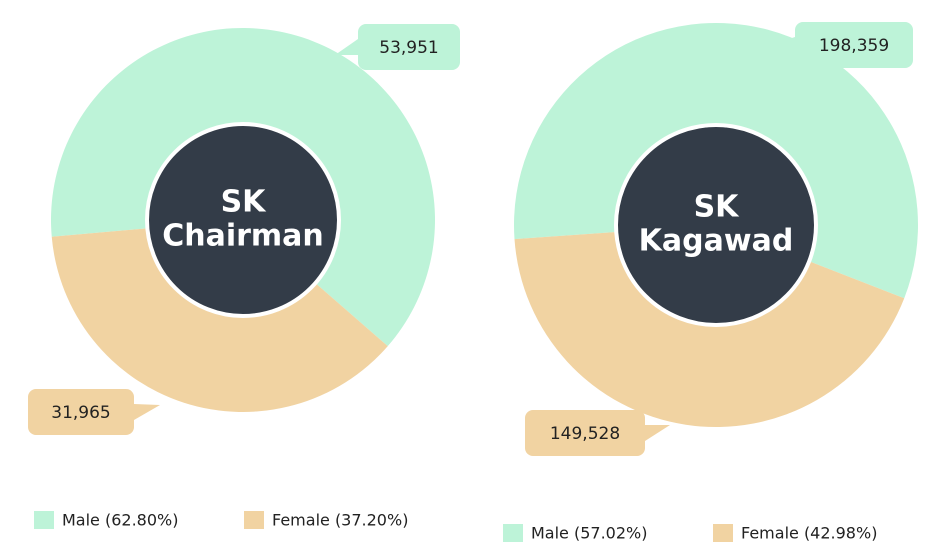 This screenshot has width=936, height=551. What do you see at coordinates (243, 236) in the screenshot?
I see `center-label: Chairman` at bounding box center [243, 236].